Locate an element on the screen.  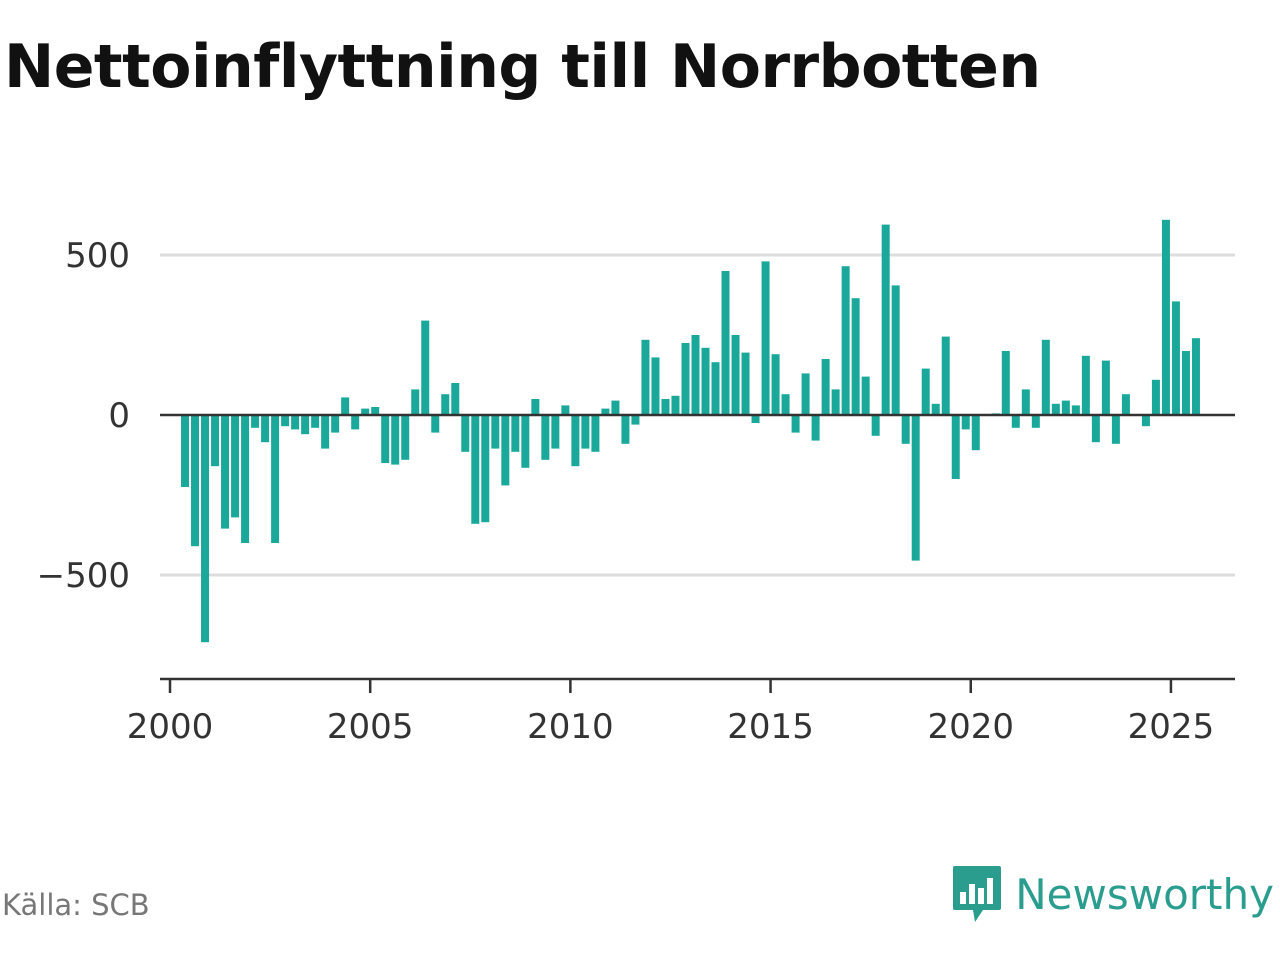
brand-logo: Newsworthy is located at coordinates (1112, 894).